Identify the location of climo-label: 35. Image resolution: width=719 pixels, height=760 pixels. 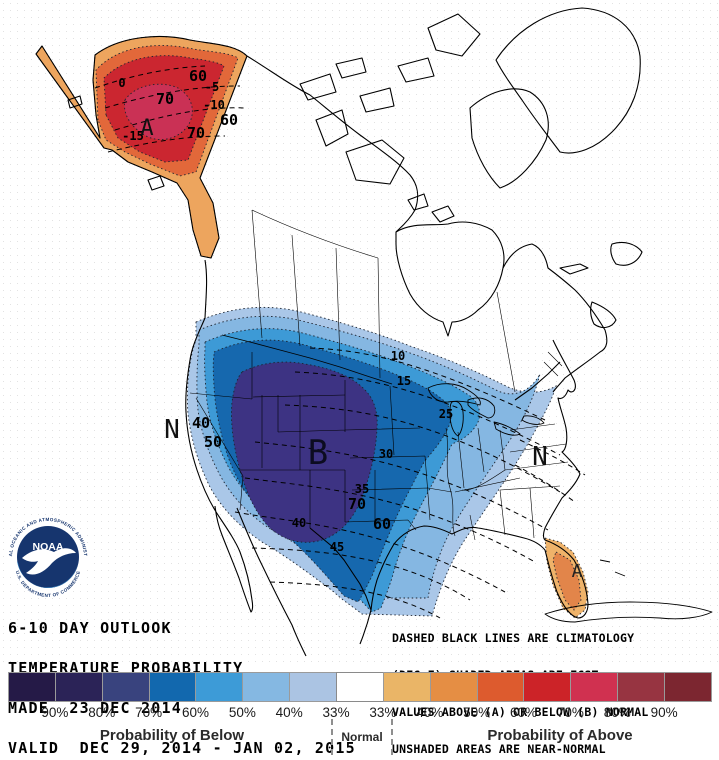
(362, 489).